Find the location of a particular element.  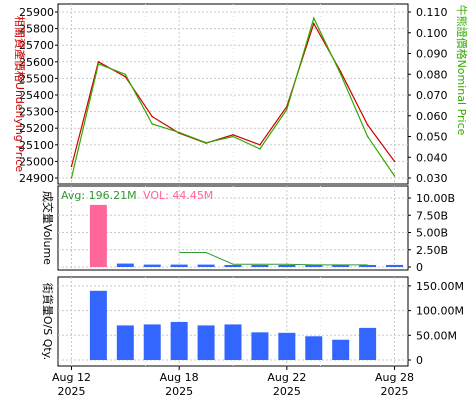

right-axis-title: 牛熊證價格Nominal Price is located at coordinates (462, 70).